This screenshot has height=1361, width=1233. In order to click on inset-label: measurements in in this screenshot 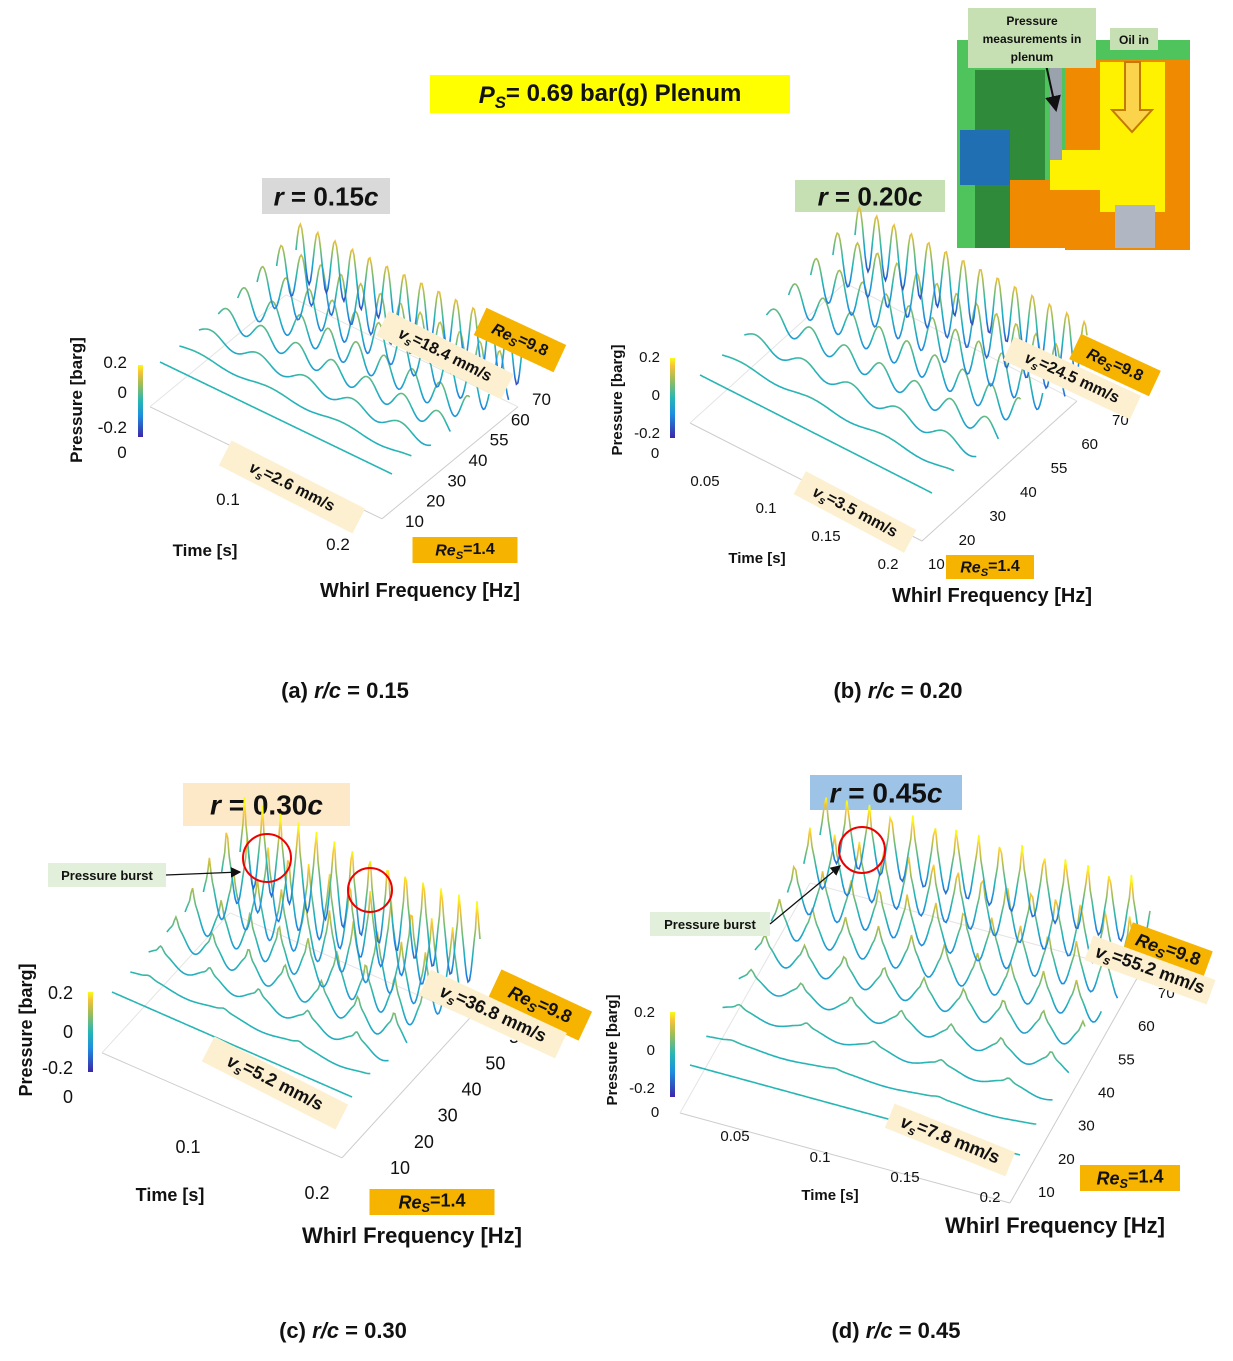, I will do `click(1032, 39)`.